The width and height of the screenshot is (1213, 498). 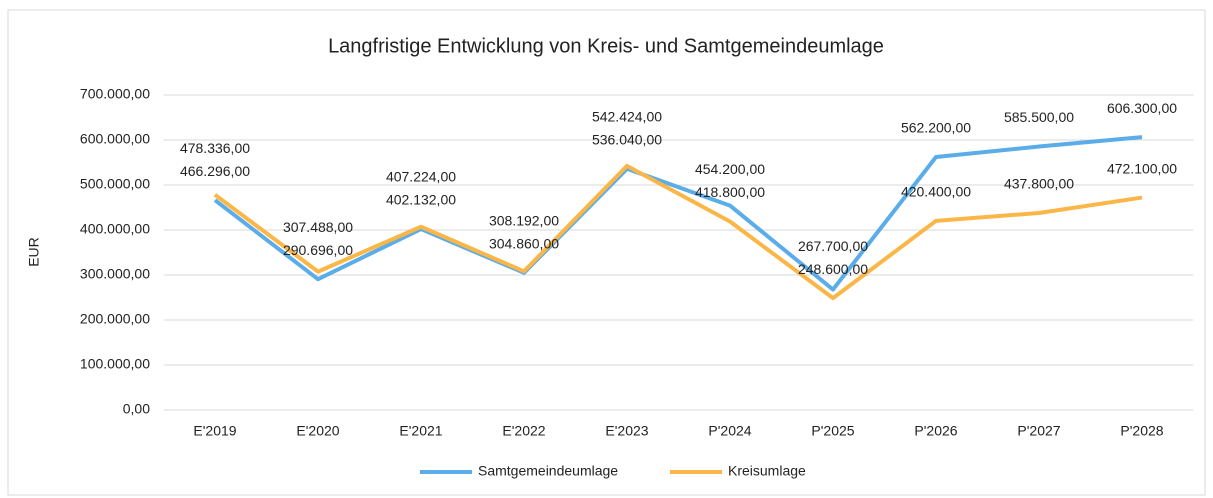 I want to click on data-label: 418.800,00, so click(x=730, y=192).